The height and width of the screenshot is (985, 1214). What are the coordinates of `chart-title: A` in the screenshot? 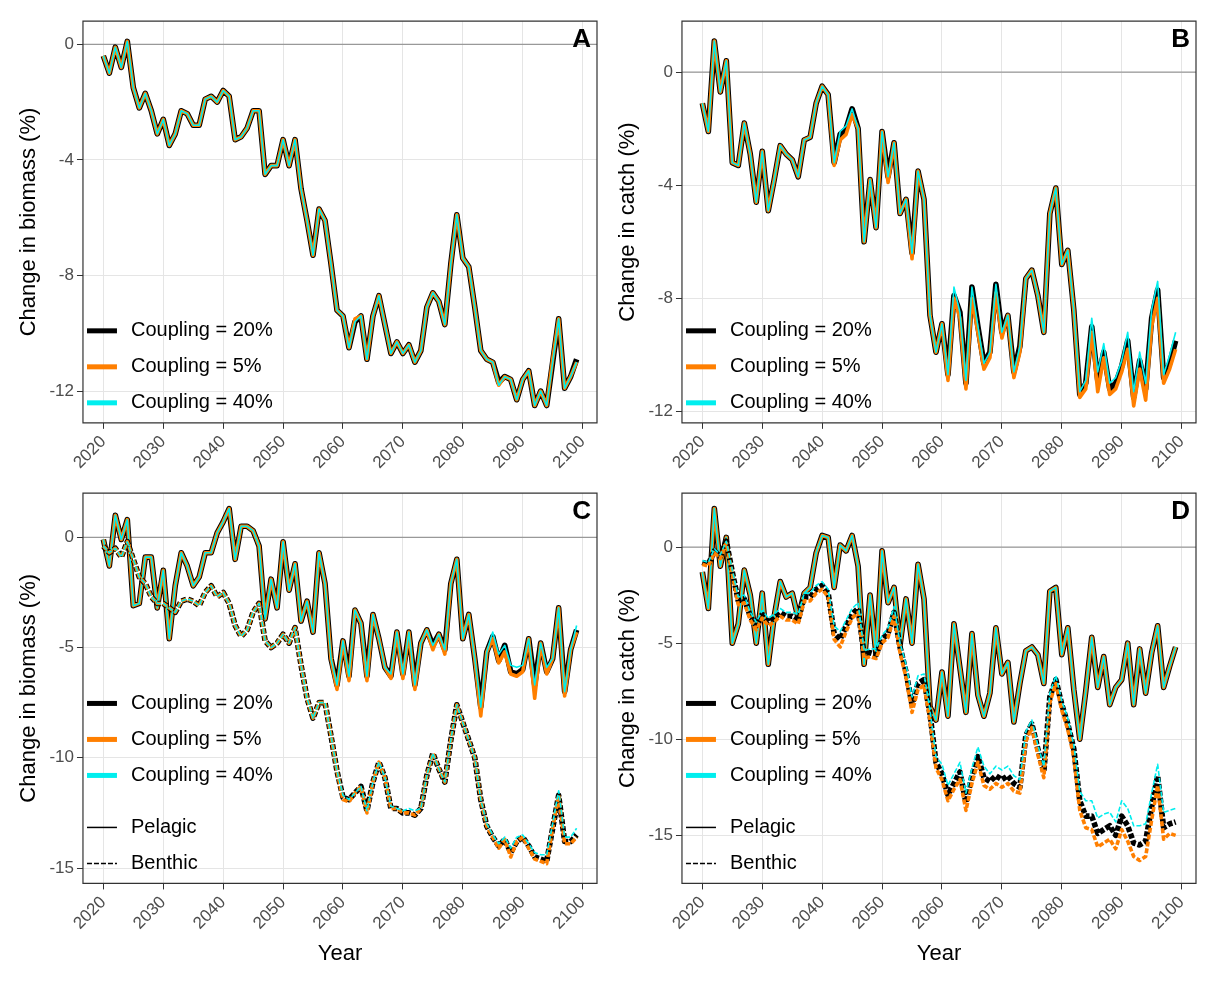 It's located at (582, 38).